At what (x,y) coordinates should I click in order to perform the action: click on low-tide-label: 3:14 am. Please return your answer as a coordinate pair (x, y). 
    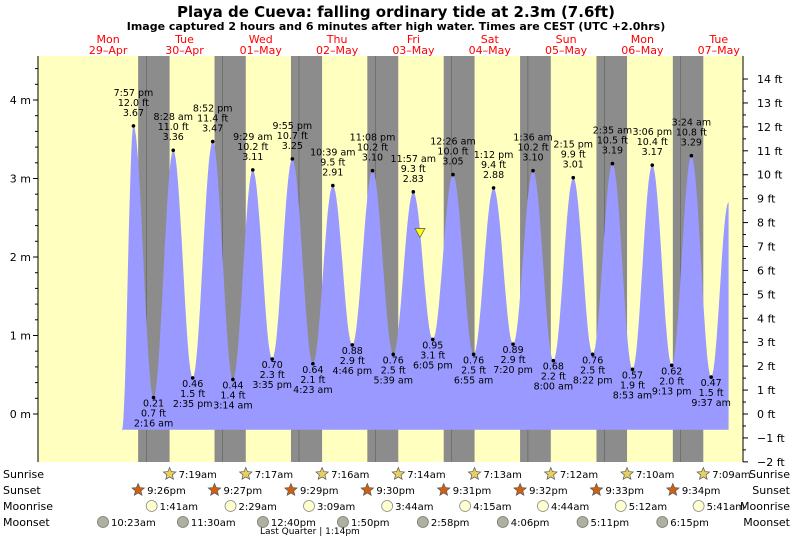
    Looking at the image, I should click on (232, 405).